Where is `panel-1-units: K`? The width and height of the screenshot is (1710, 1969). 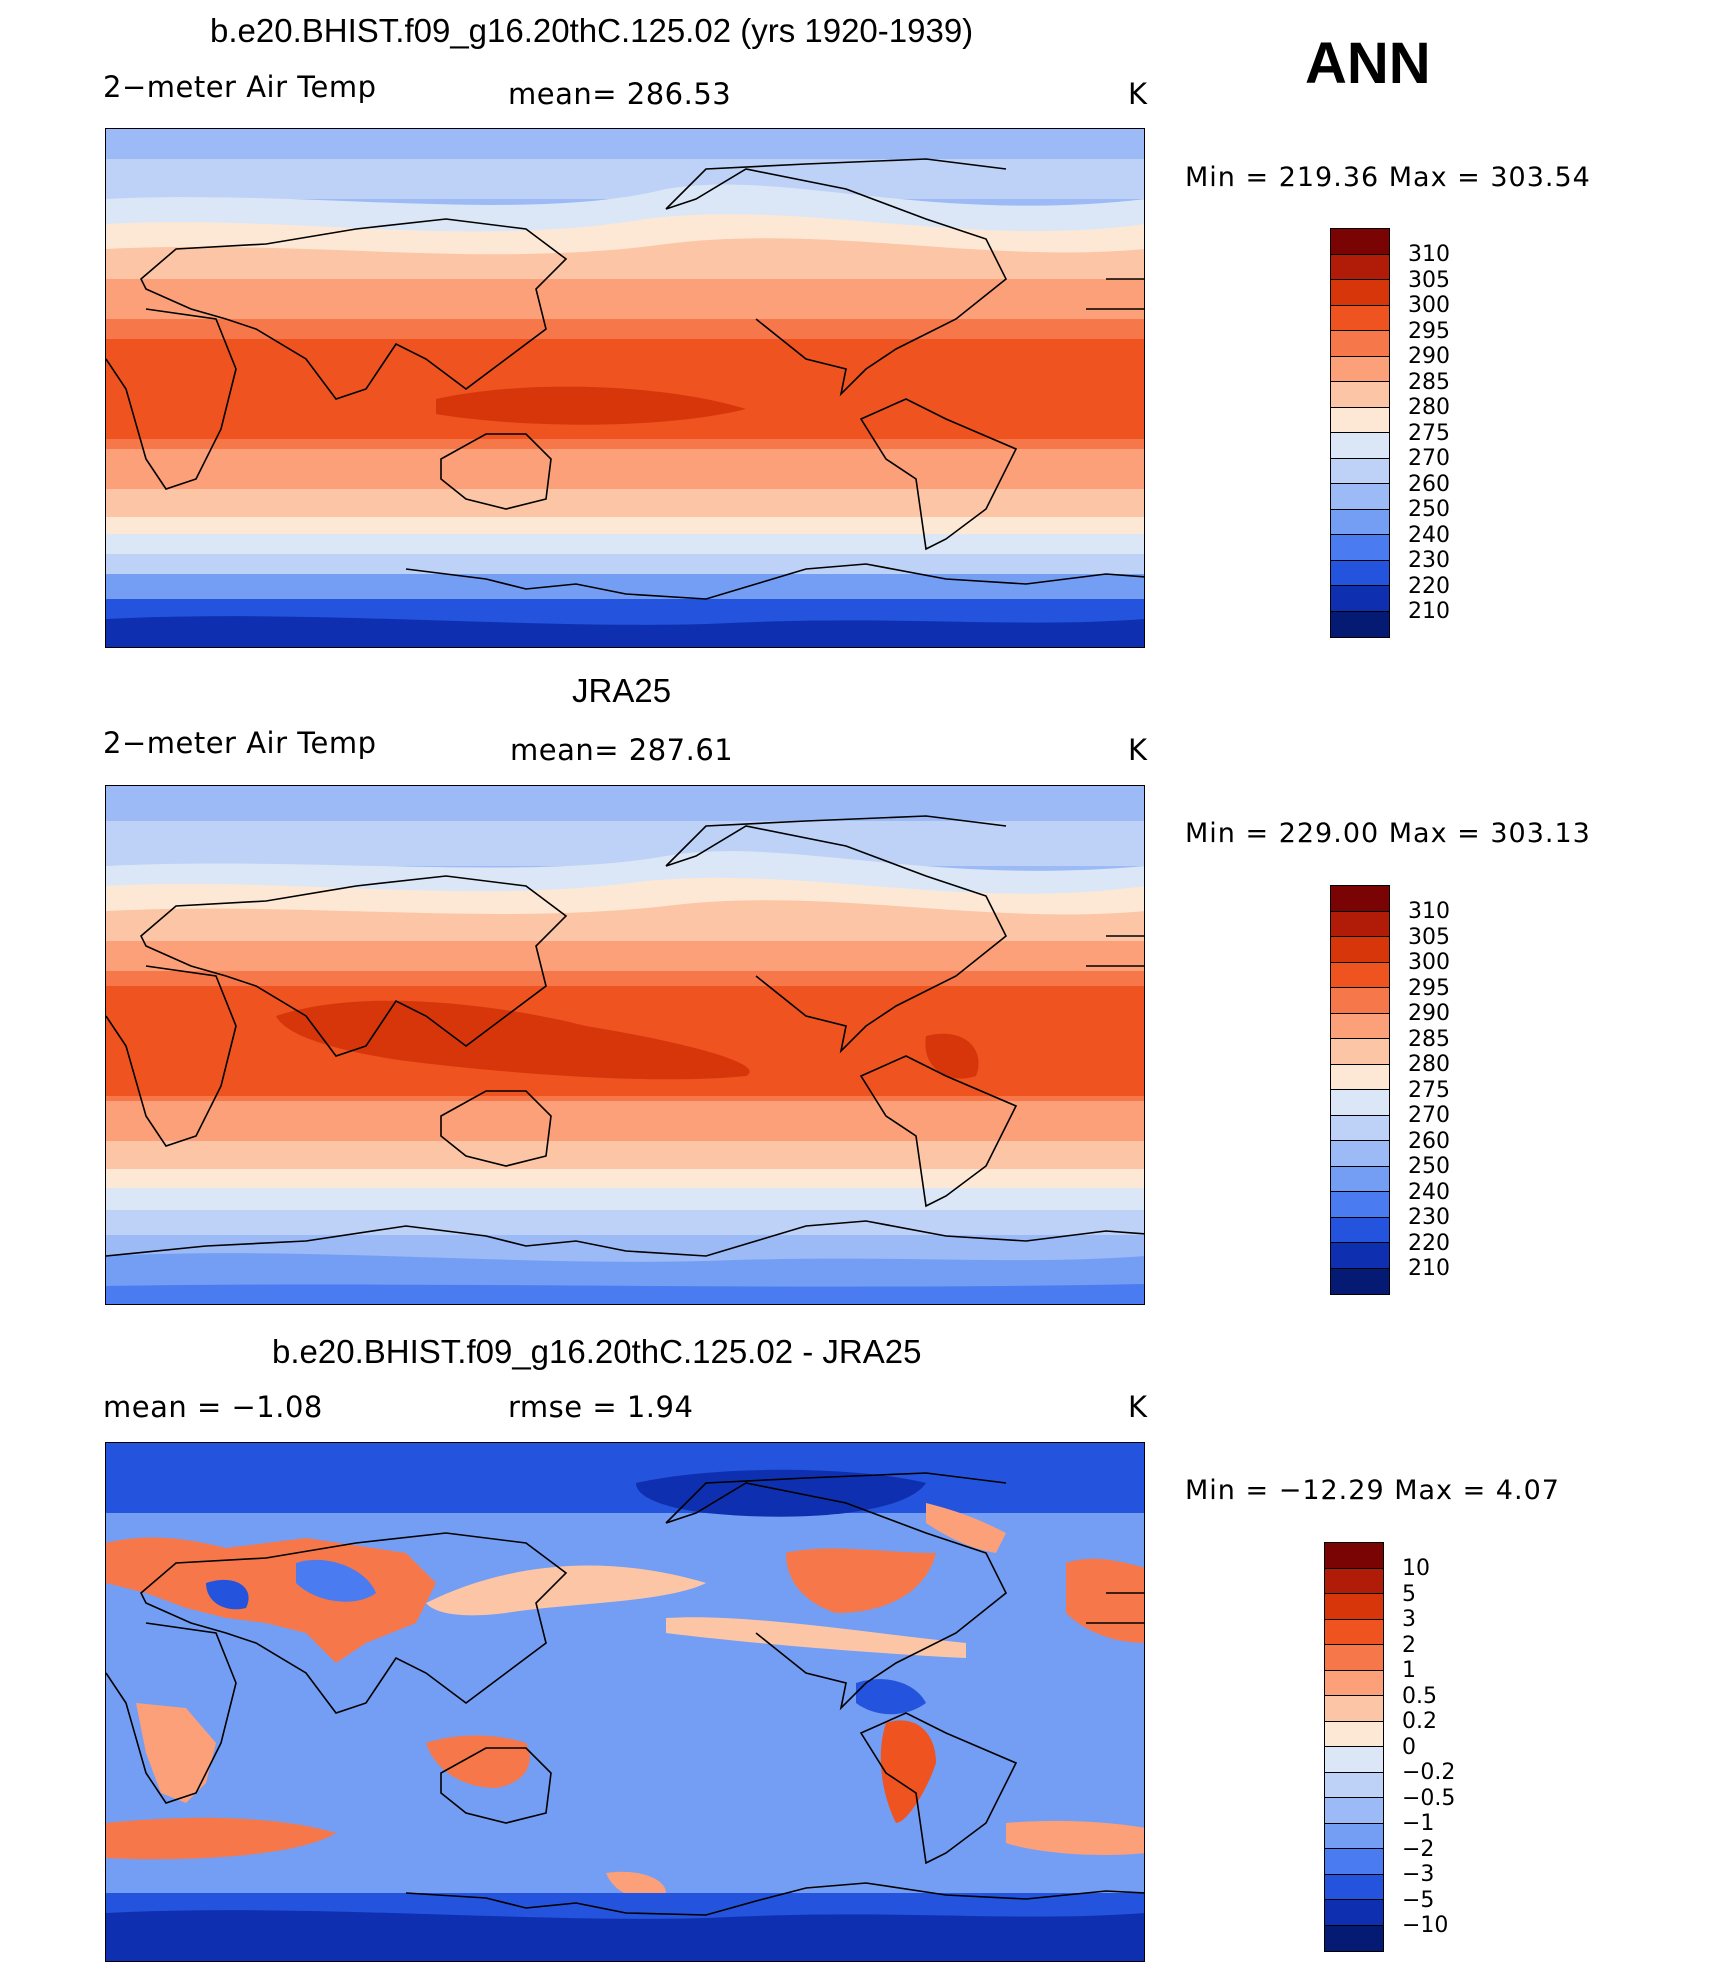 panel-1-units: K is located at coordinates (1138, 94).